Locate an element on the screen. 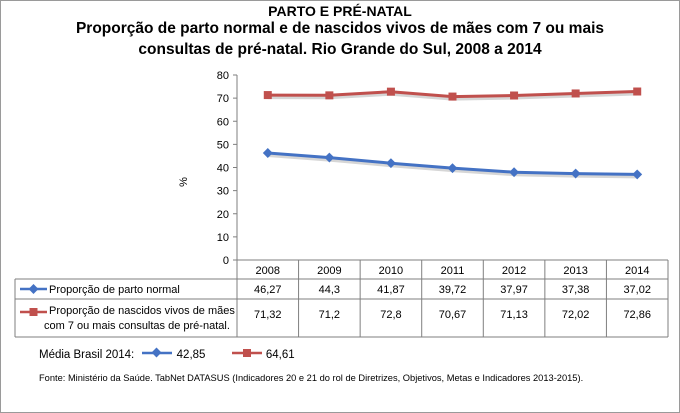 Image resolution: width=680 pixels, height=413 pixels. data-value-label: 70,67 is located at coordinates (453, 315).